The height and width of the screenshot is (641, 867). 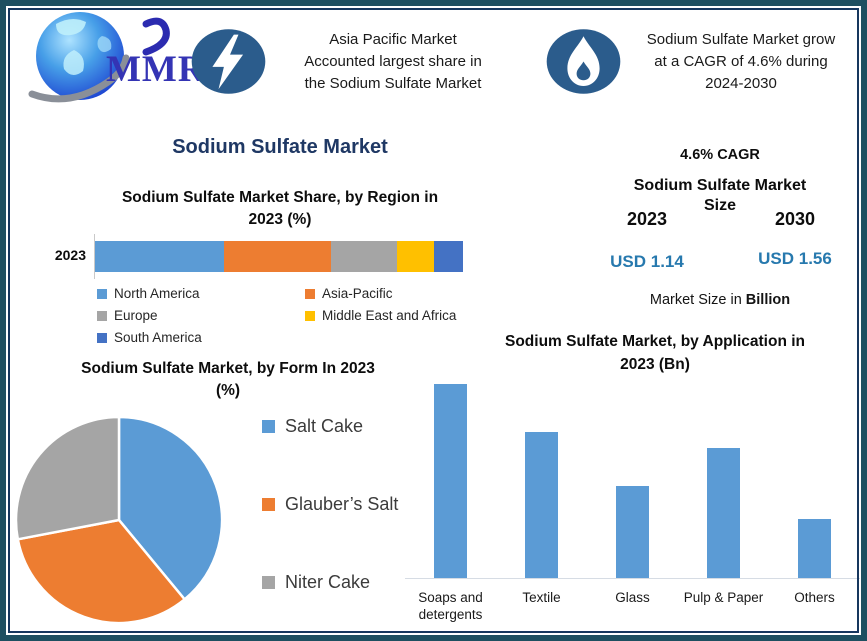 I want to click on form-pie-chart, so click(x=120, y=520).